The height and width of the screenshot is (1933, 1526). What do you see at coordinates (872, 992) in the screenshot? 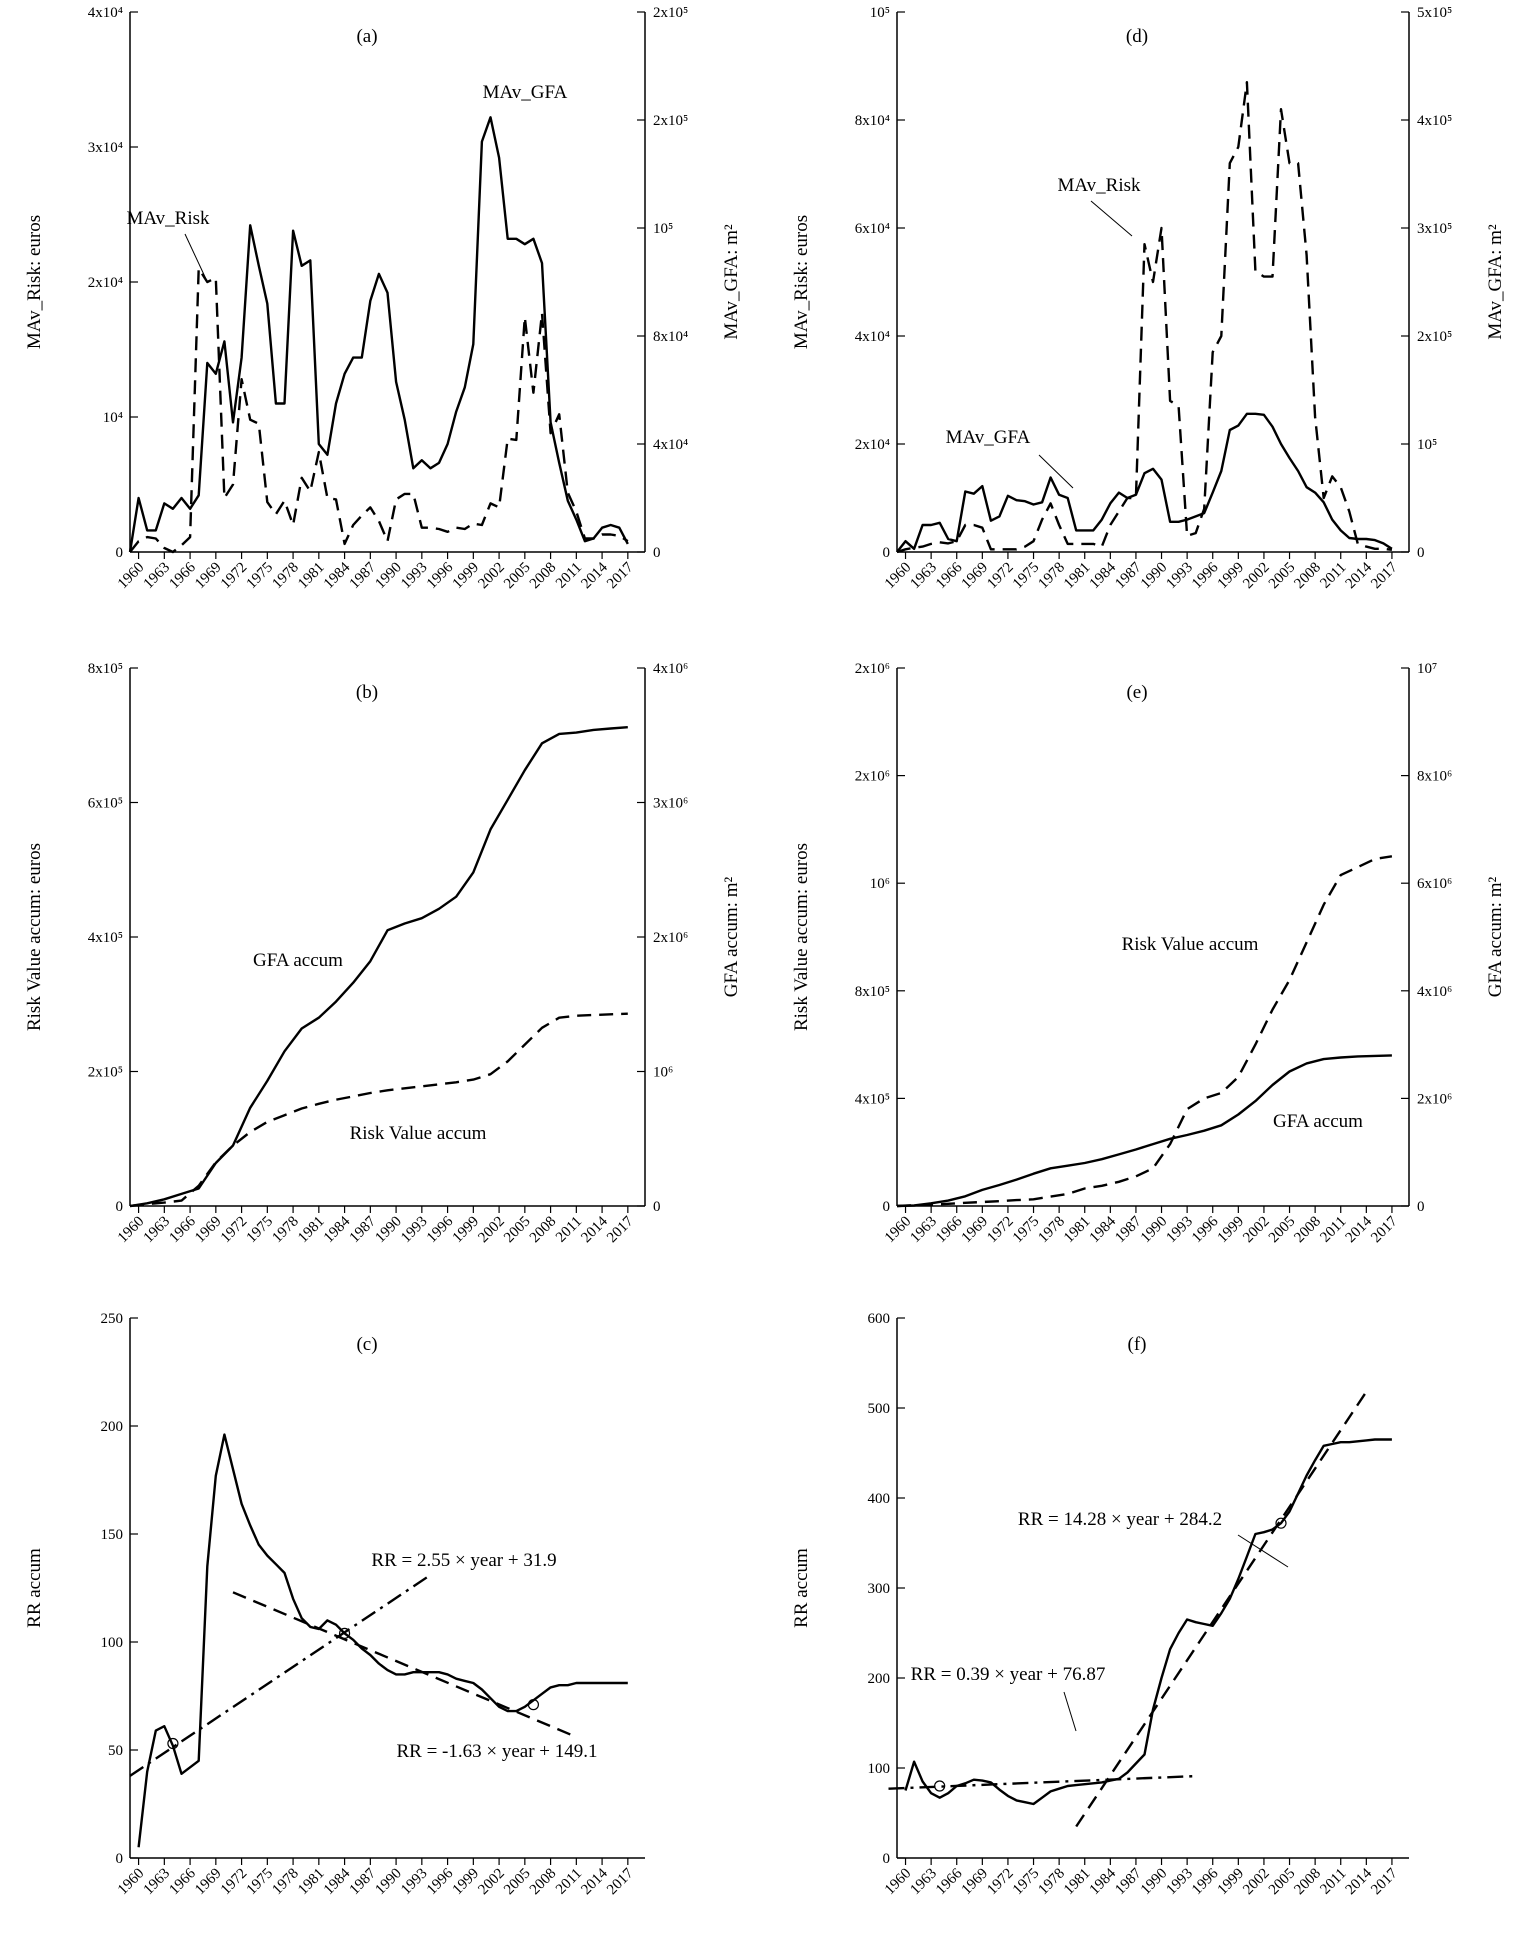
I see `y-tick-label: 8x10⁵` at bounding box center [872, 992].